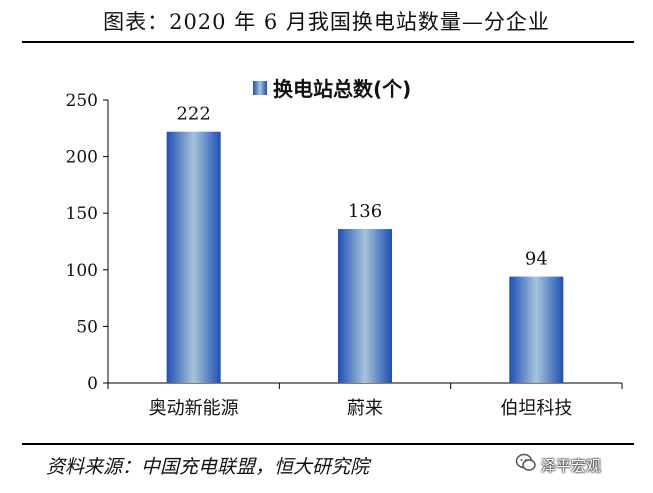  Describe the element at coordinates (326, 22) in the screenshot. I see `chart-title: 图表：2020 年 6 月我国换电站数量—分企业` at that location.